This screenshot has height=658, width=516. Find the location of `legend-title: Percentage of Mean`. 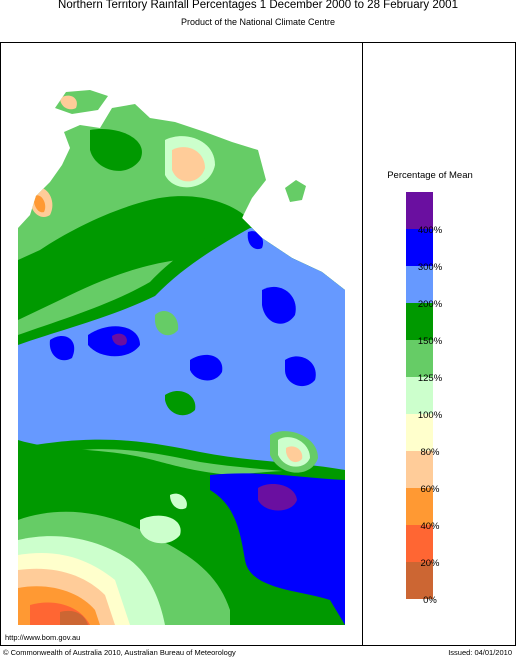

legend-title: Percentage of Mean is located at coordinates (430, 175).